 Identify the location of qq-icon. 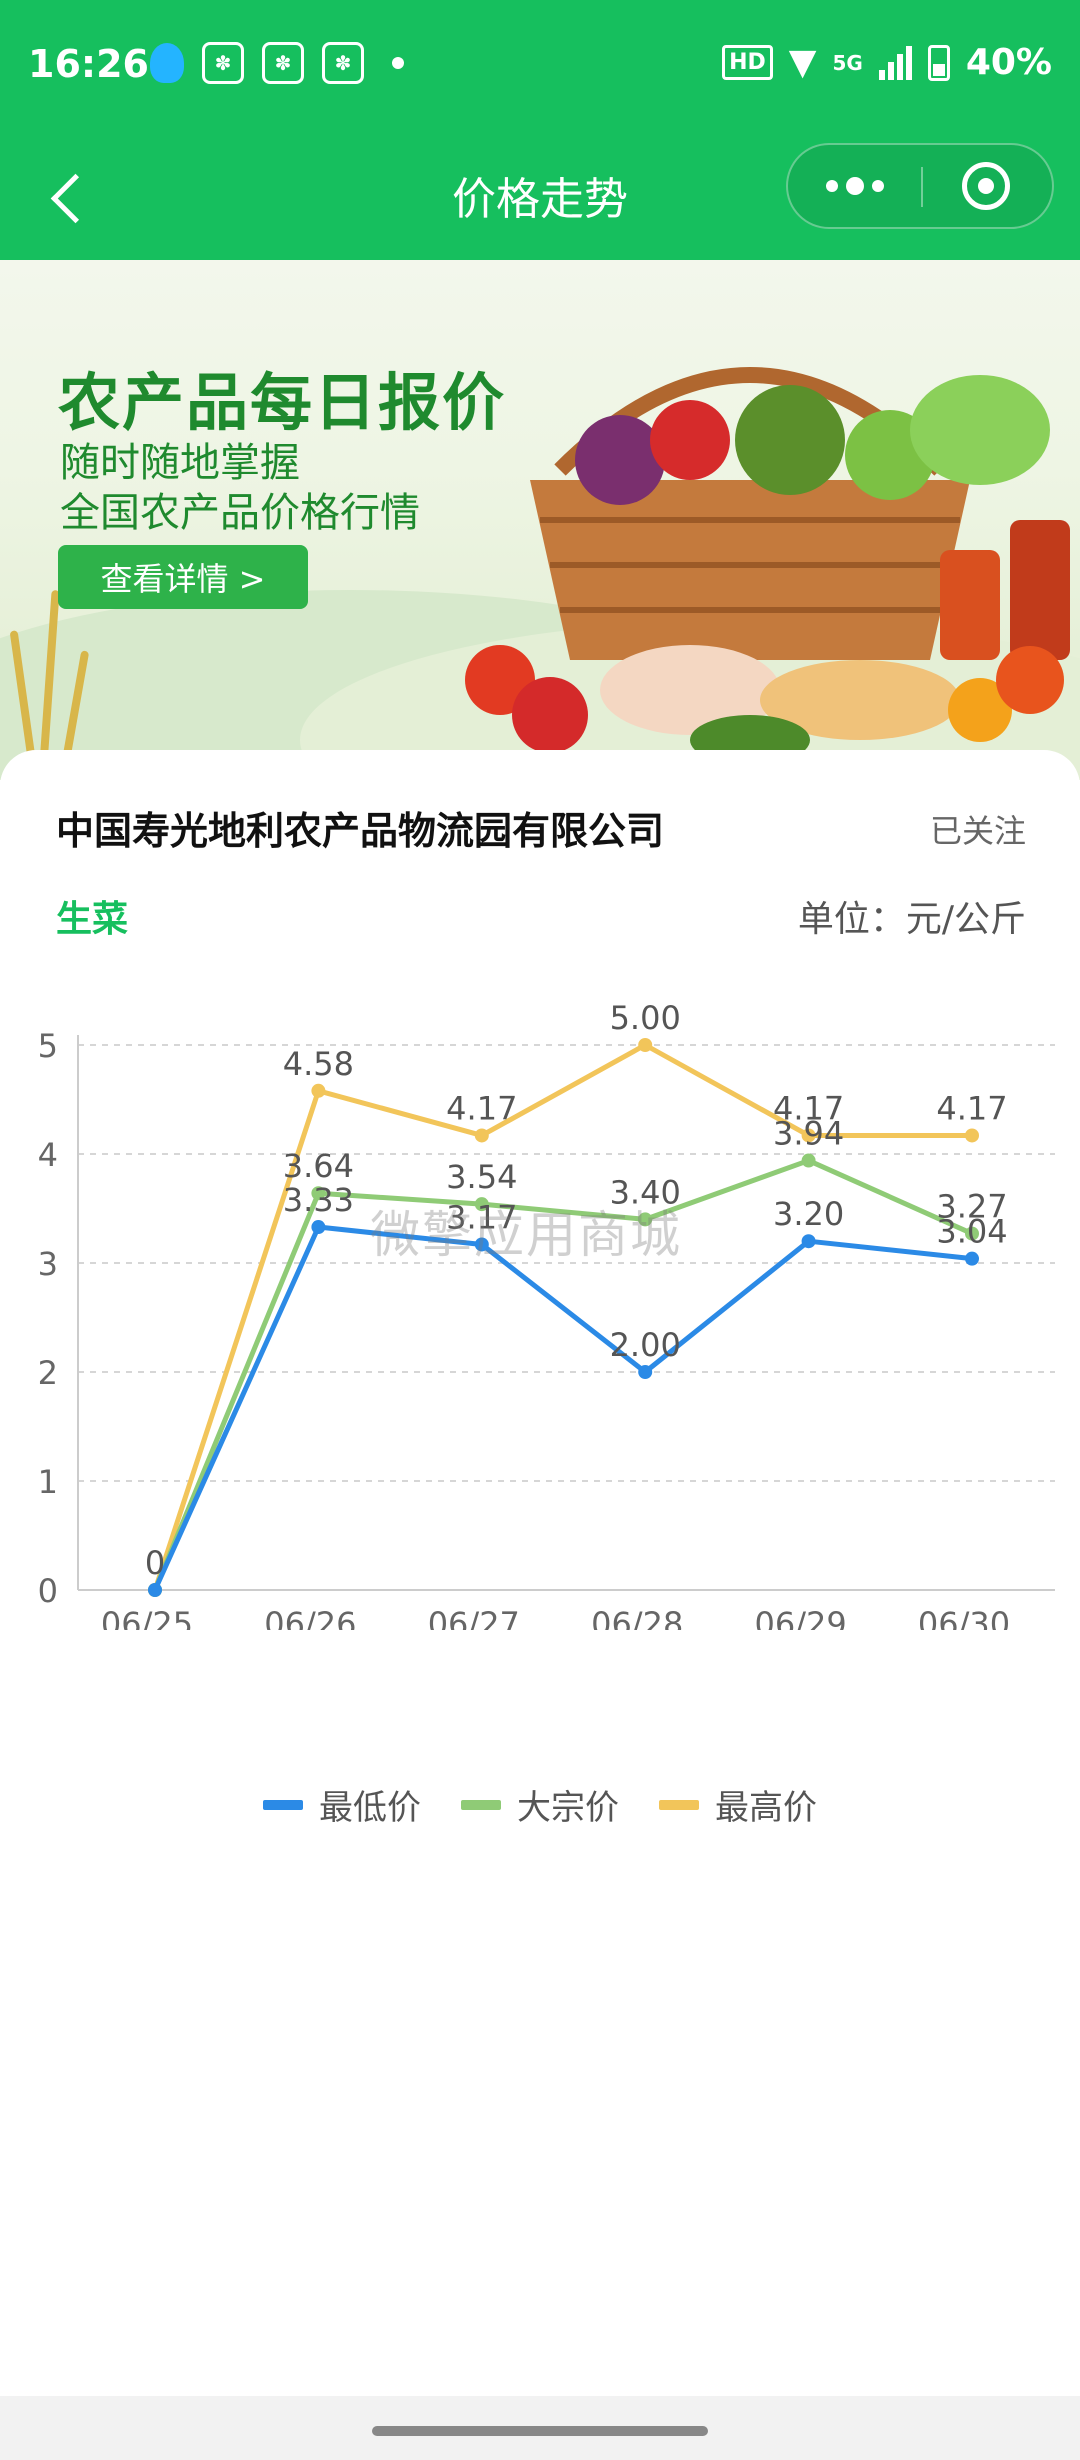
(167, 63).